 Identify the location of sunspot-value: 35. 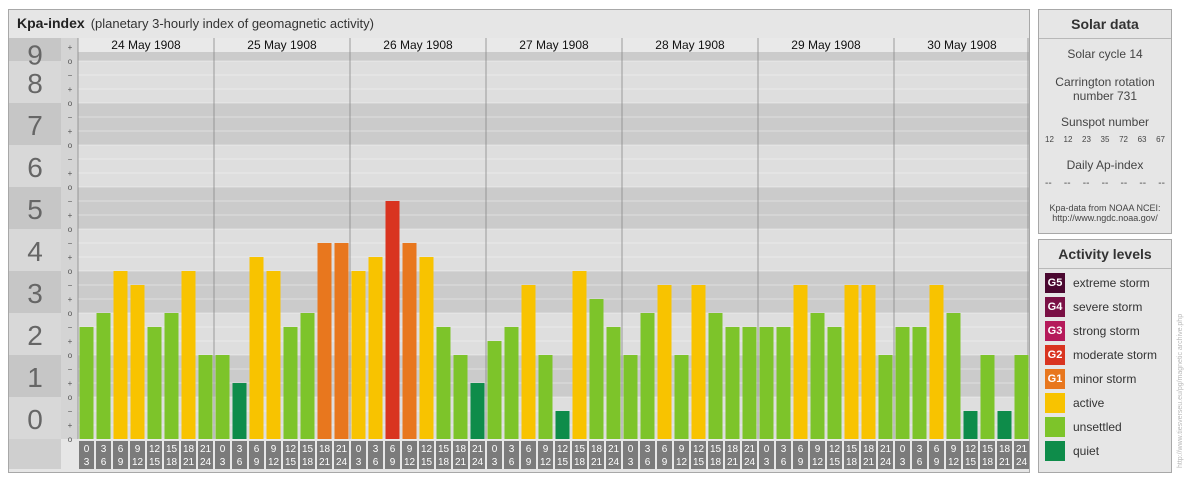
(1105, 139).